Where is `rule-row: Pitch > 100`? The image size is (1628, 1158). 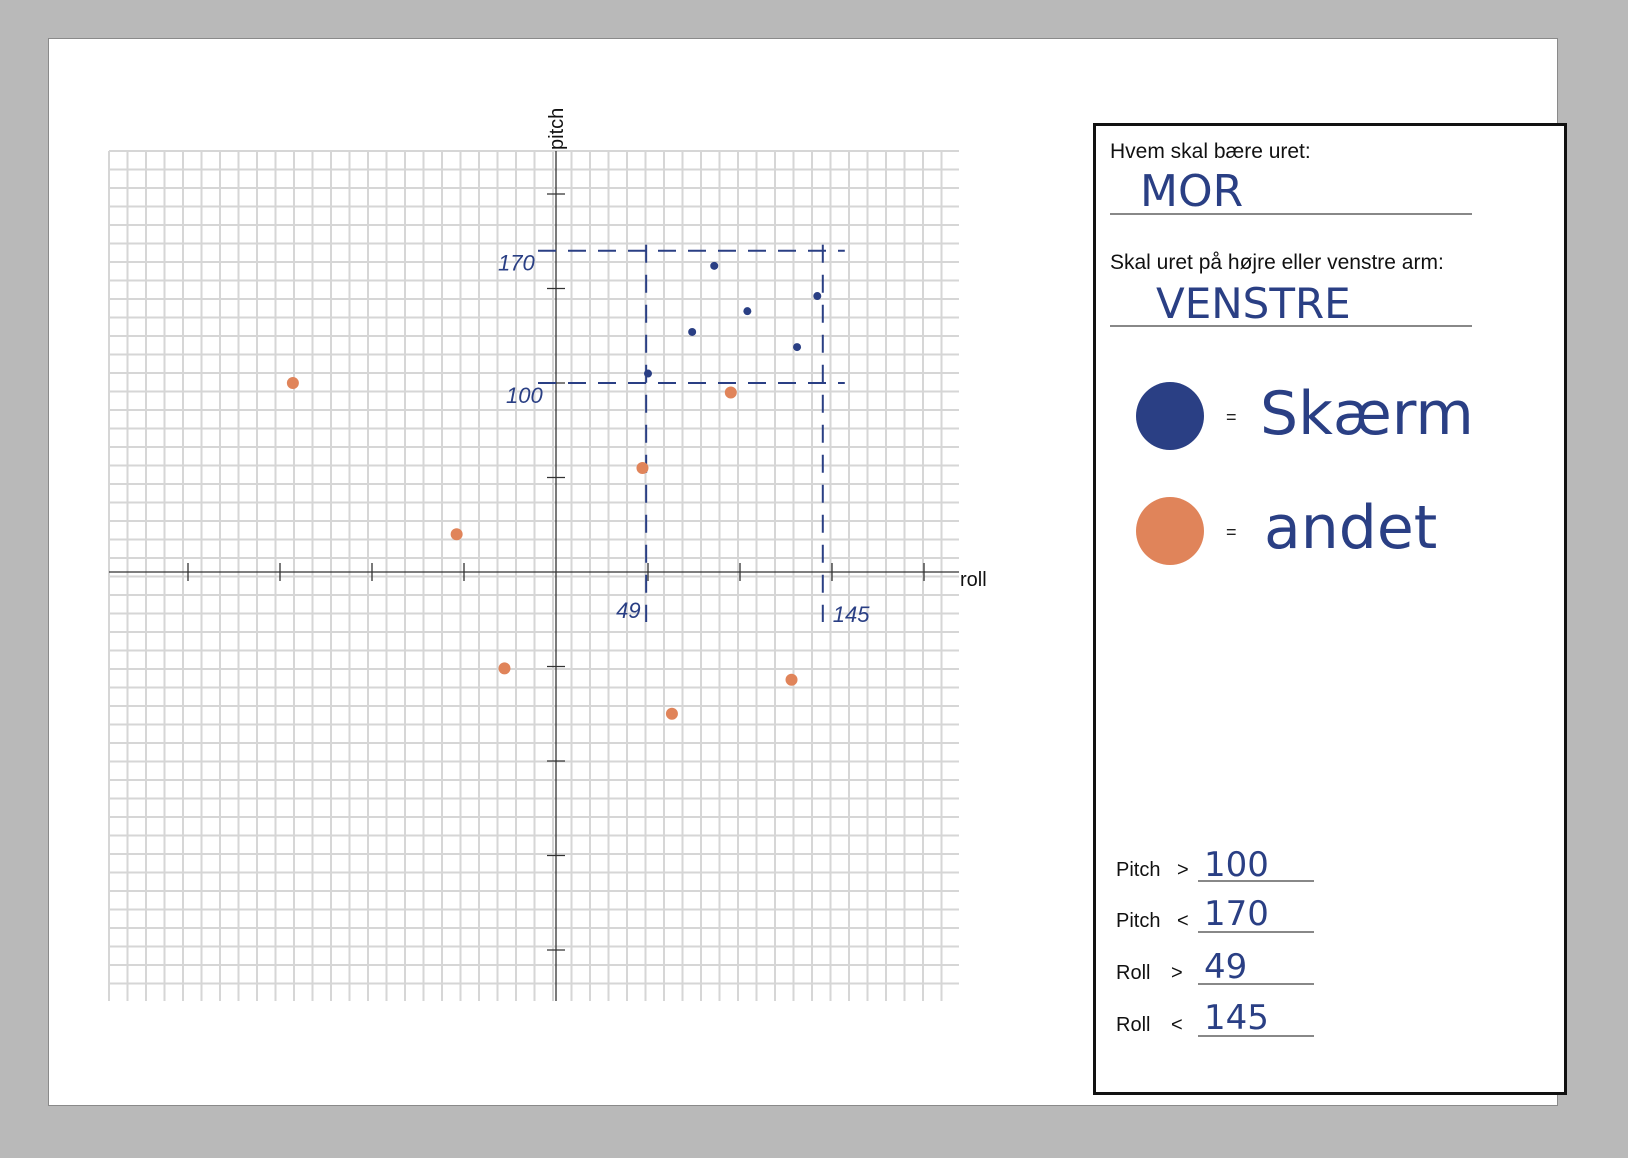 rule-row: Pitch > 100 is located at coordinates (1215, 865).